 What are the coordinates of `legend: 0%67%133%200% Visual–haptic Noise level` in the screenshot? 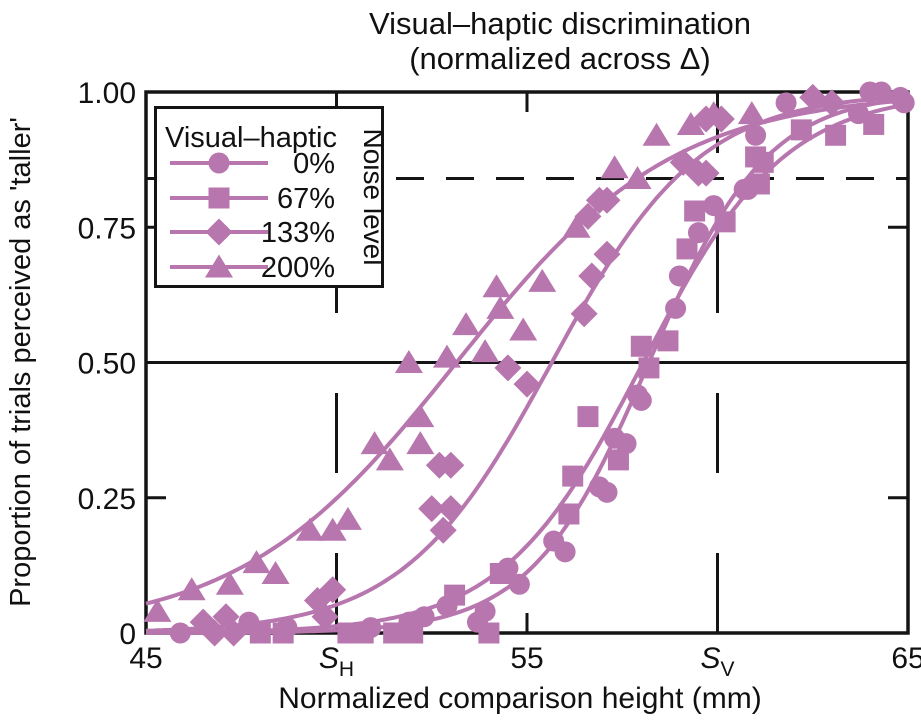 It's located at (271, 197).